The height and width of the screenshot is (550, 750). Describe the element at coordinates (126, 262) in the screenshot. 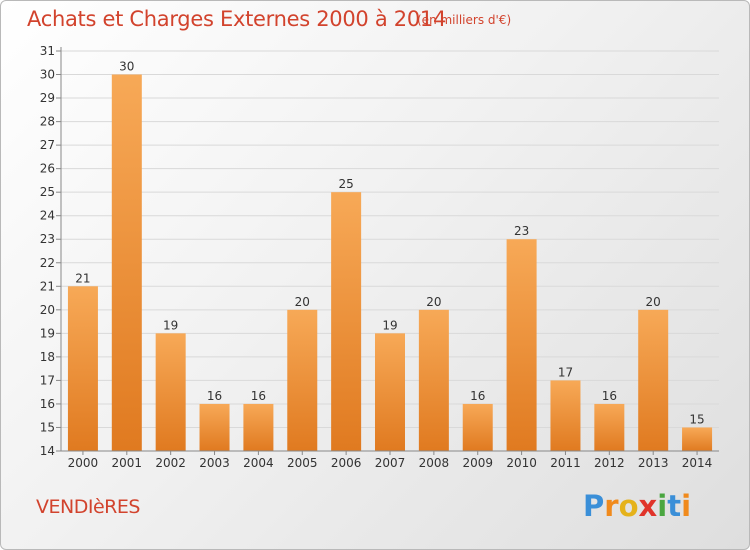

I see `bar-2001` at that location.